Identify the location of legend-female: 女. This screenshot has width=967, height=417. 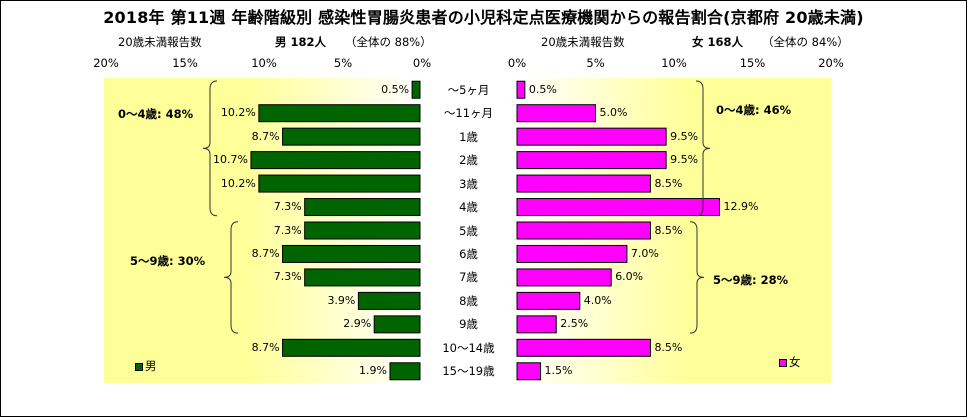
(790, 362).